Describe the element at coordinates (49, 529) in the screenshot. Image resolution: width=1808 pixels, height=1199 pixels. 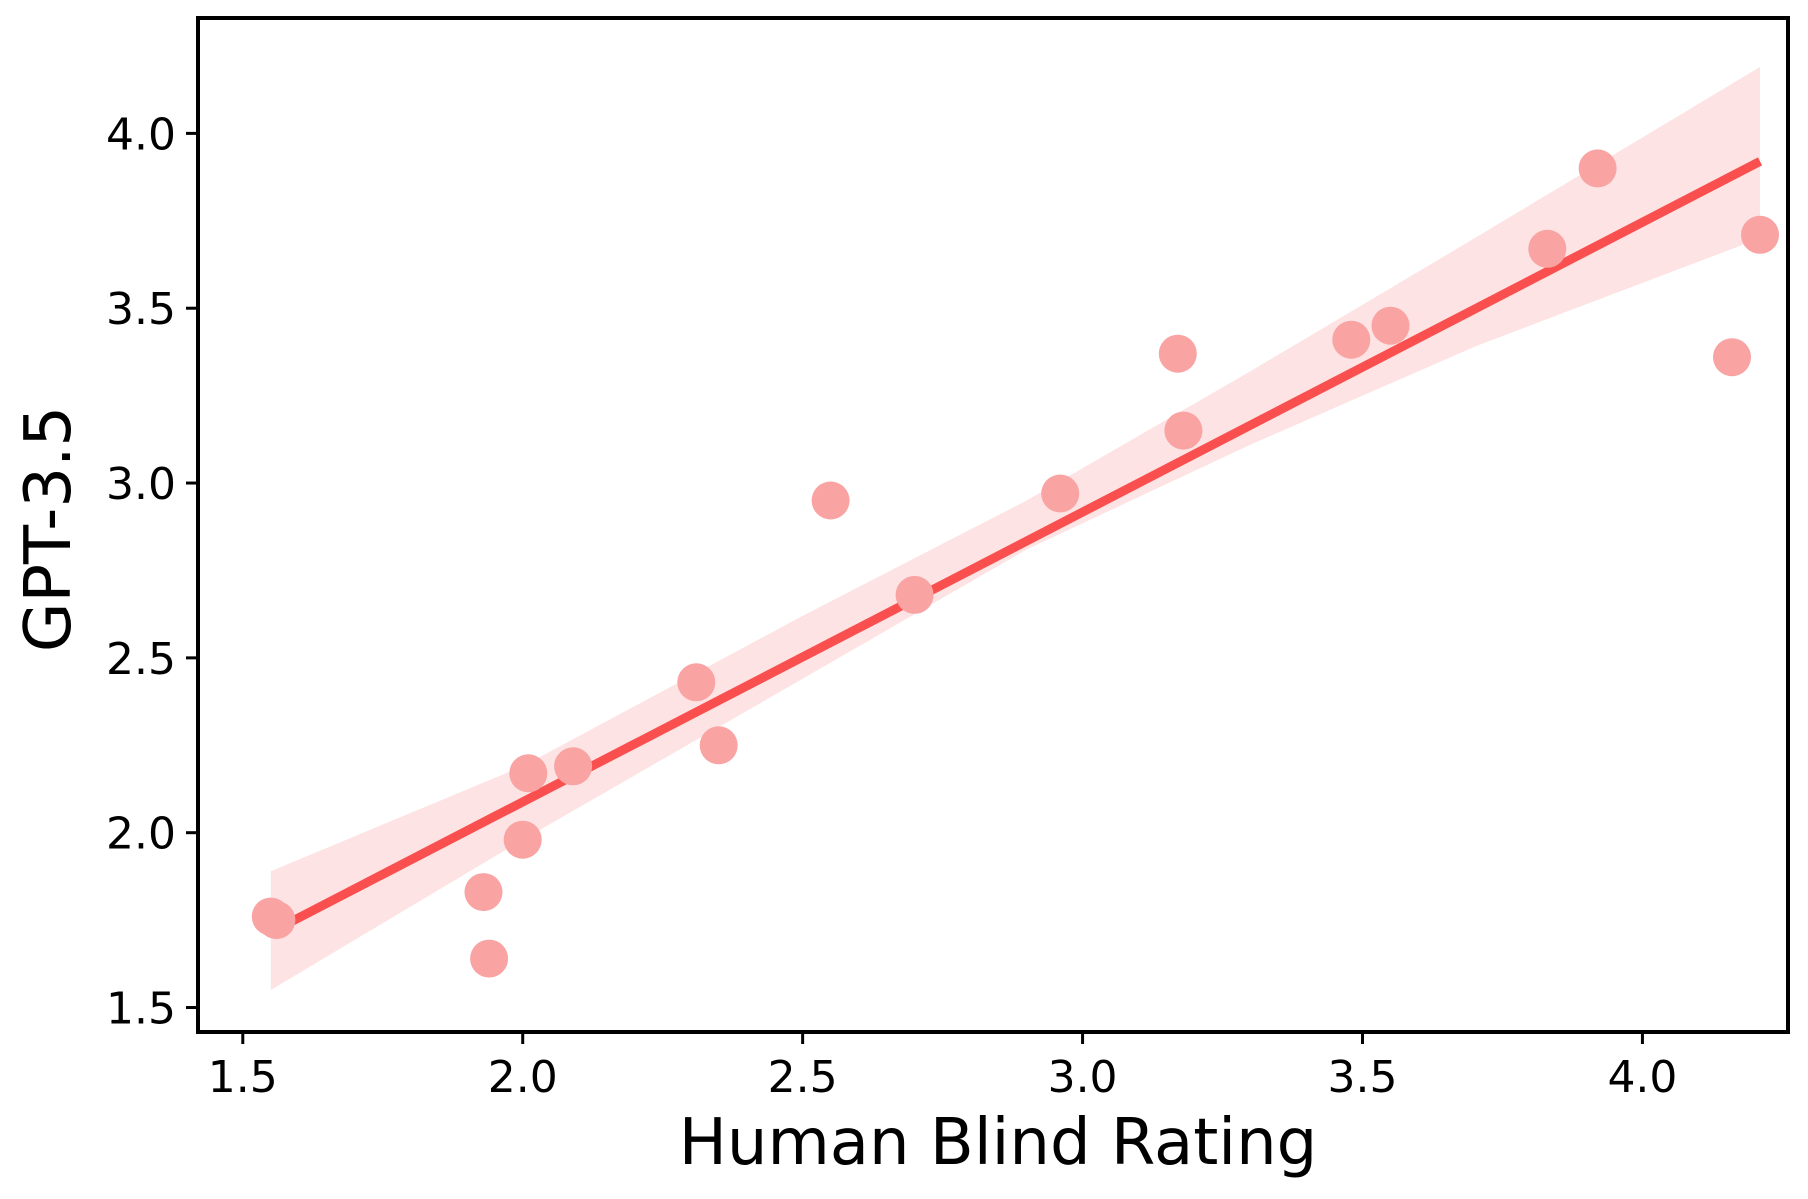
I see `y-axis-label: GPT-3.5` at that location.